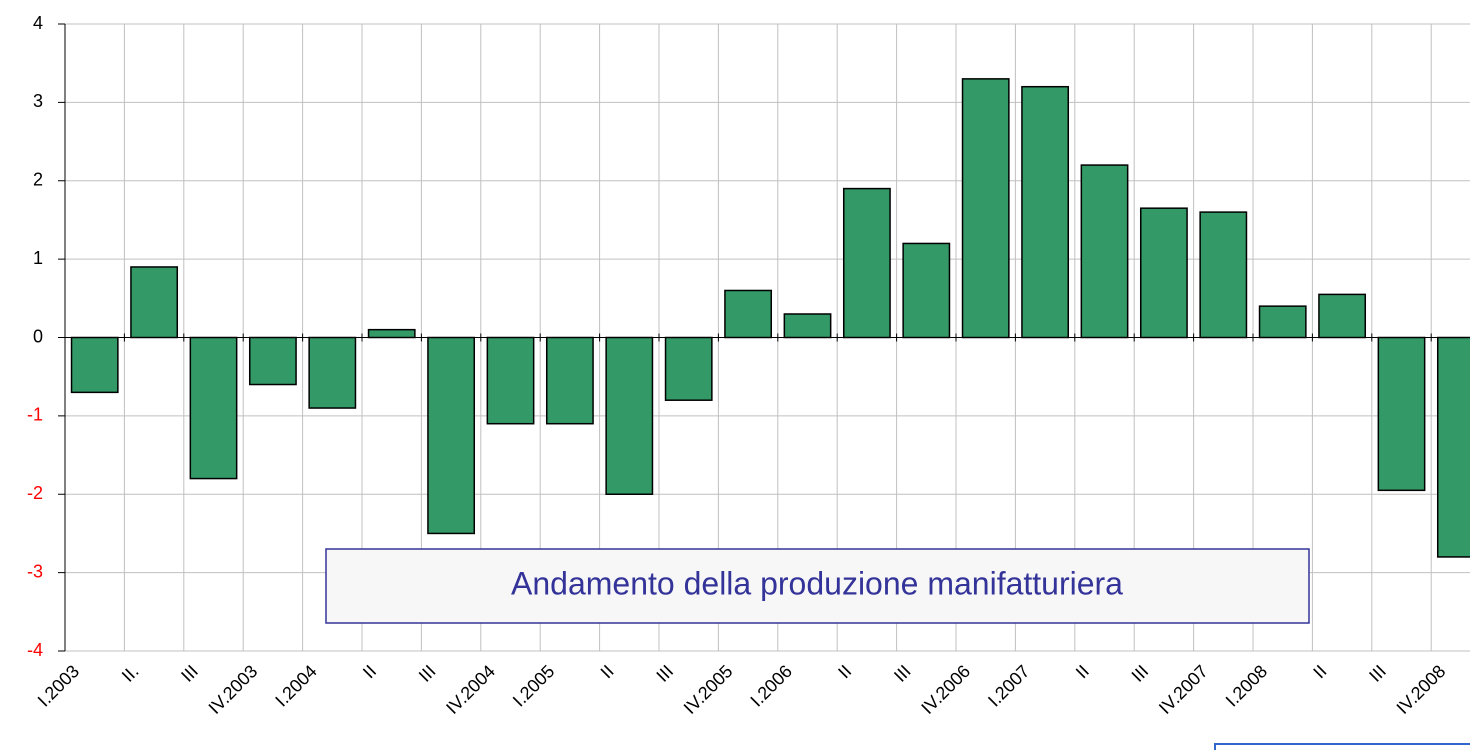  What do you see at coordinates (1247, 686) in the screenshot?
I see `x-tick-label: I.2008` at bounding box center [1247, 686].